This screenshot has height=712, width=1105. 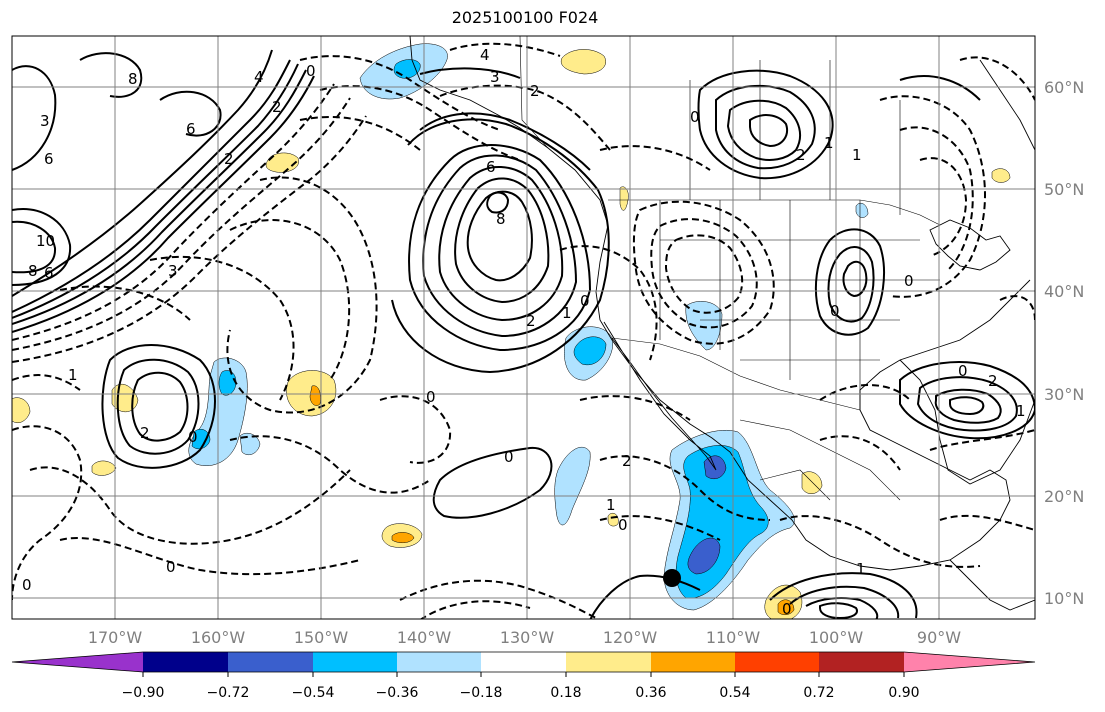 What do you see at coordinates (774, 212) in the screenshot?
I see `border-us-canada` at bounding box center [774, 212].